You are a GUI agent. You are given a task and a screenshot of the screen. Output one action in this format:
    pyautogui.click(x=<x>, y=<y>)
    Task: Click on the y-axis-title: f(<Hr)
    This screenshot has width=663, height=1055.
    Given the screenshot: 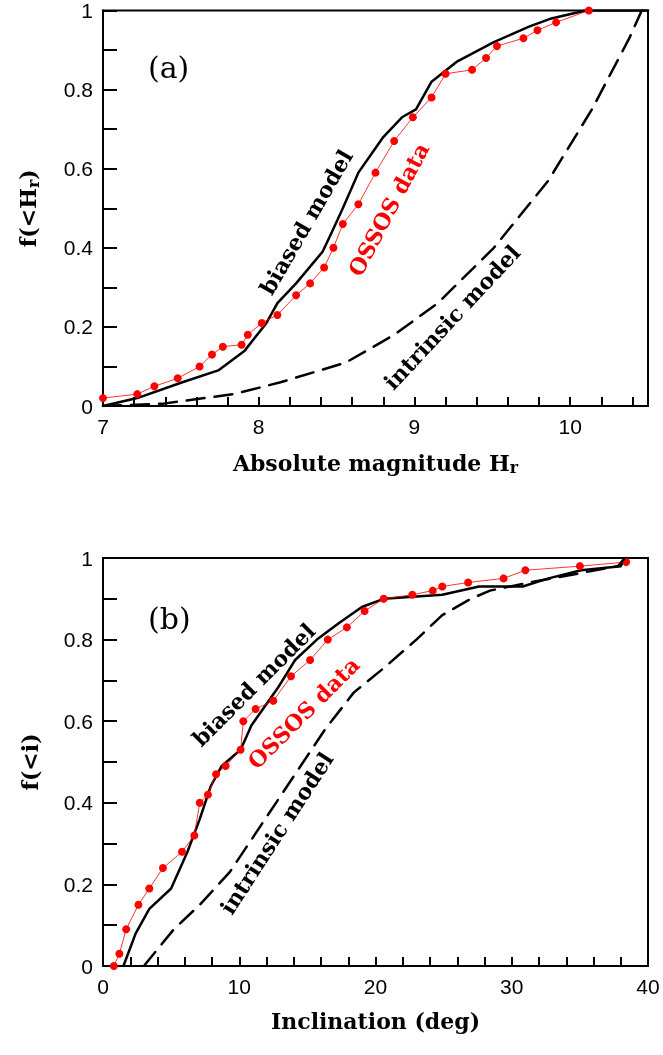 What is the action you would take?
    pyautogui.click(x=29, y=208)
    